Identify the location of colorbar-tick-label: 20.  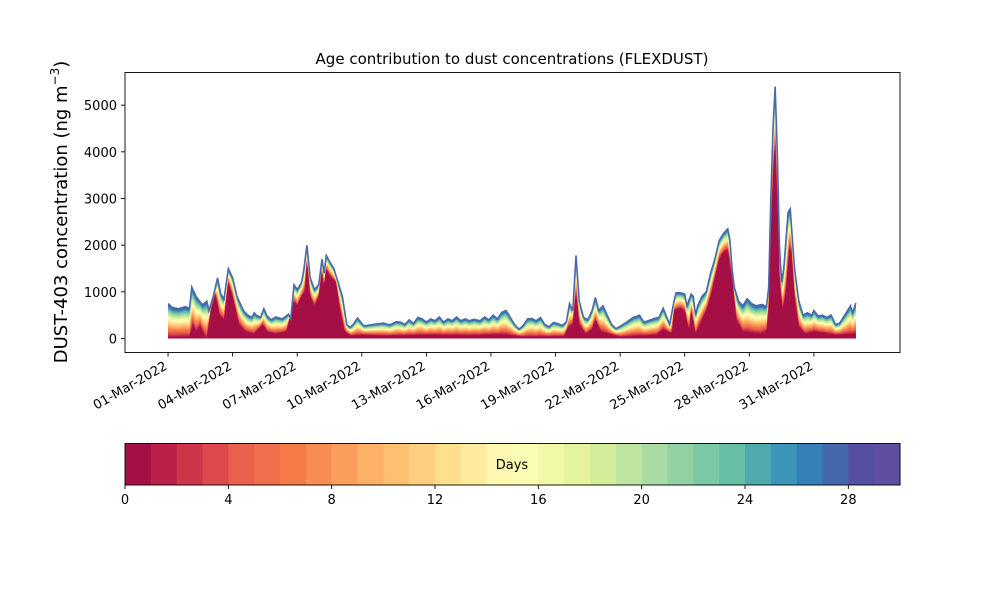
(641, 500).